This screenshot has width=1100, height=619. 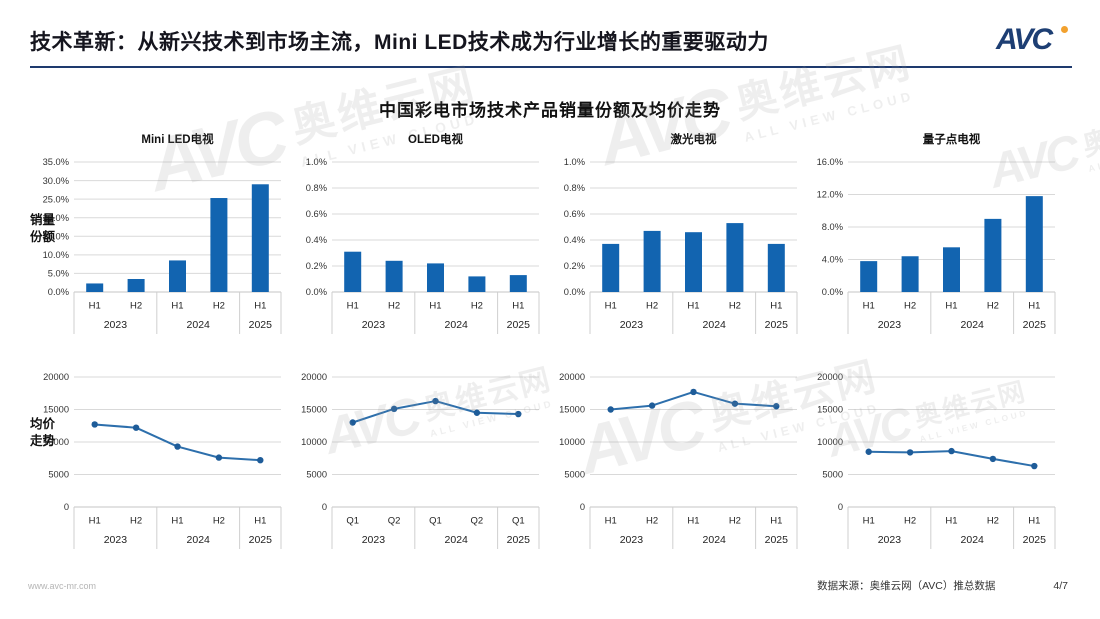 What do you see at coordinates (830, 162) in the screenshot?
I see `y-tick-label: 16.0%` at bounding box center [830, 162].